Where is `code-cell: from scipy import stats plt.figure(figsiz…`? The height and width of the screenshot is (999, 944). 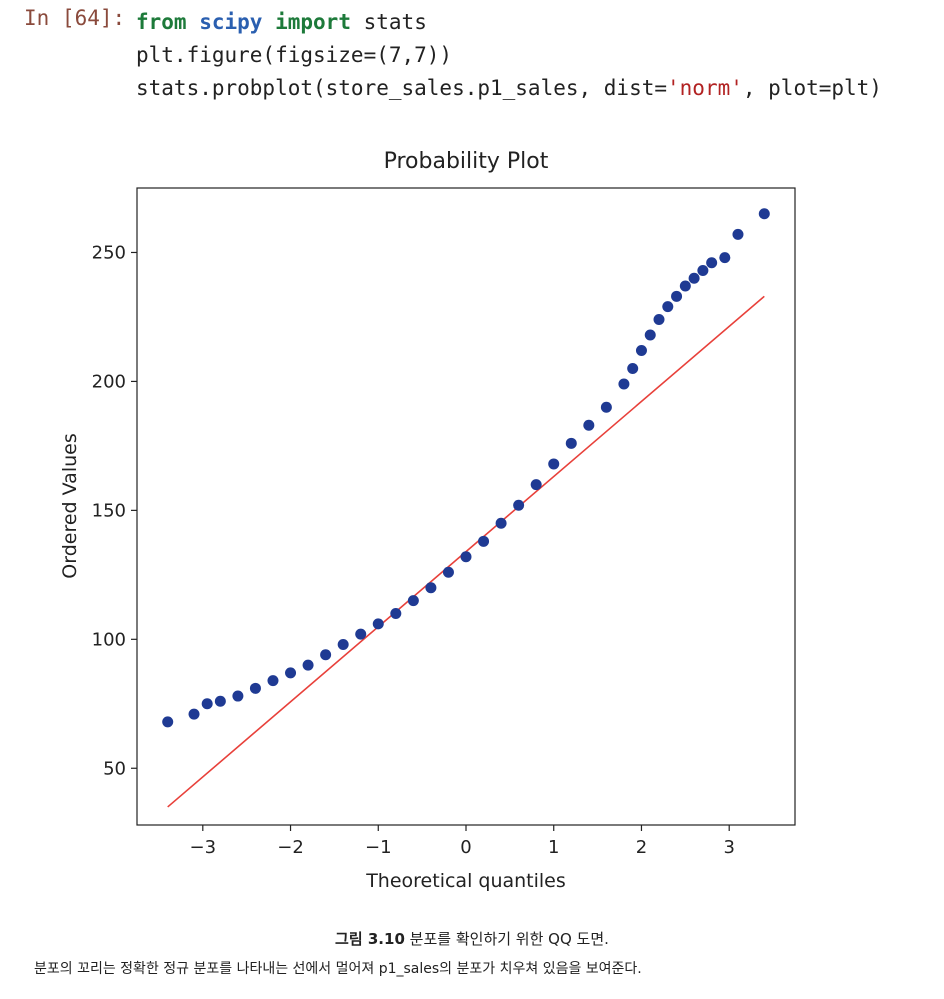 code-cell: from scipy import stats plt.figure(figsiz… is located at coordinates (509, 55).